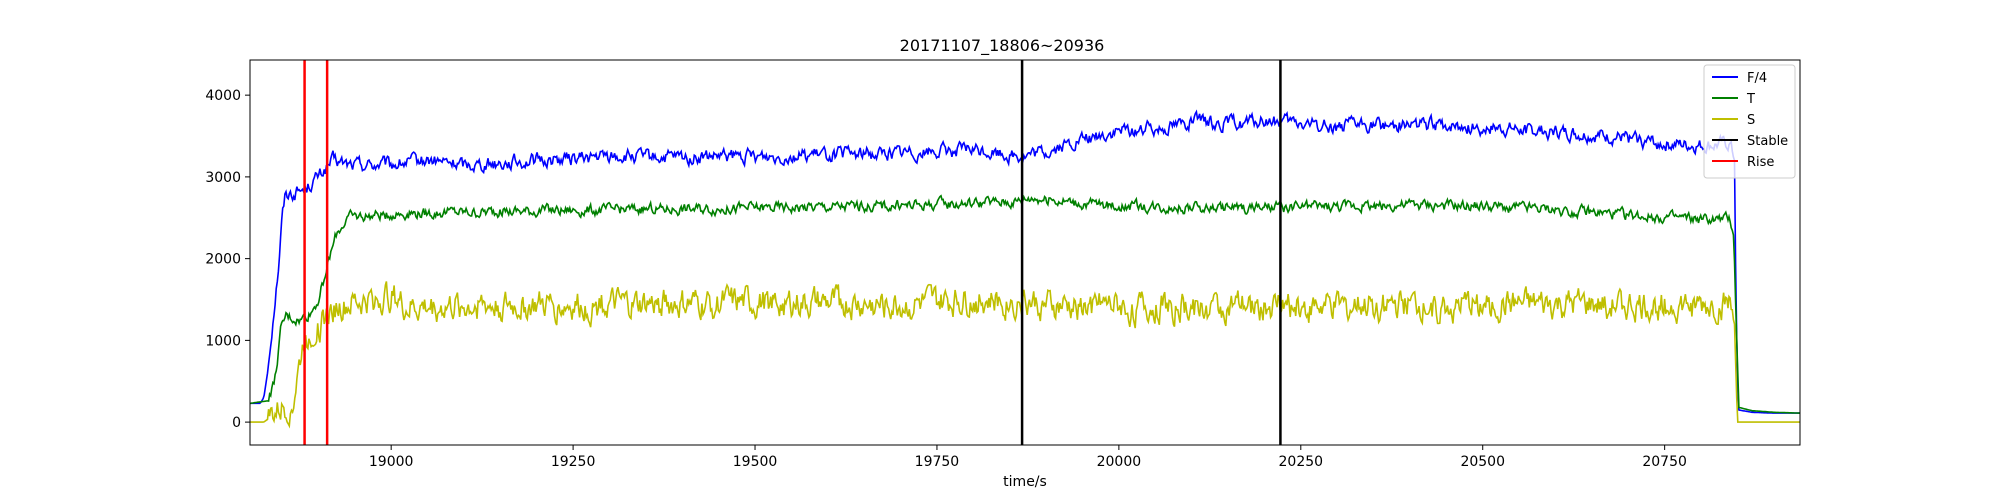 This screenshot has height=500, width=2000. I want to click on legend: F/4 TS Stable Rise, so click(1749, 121).